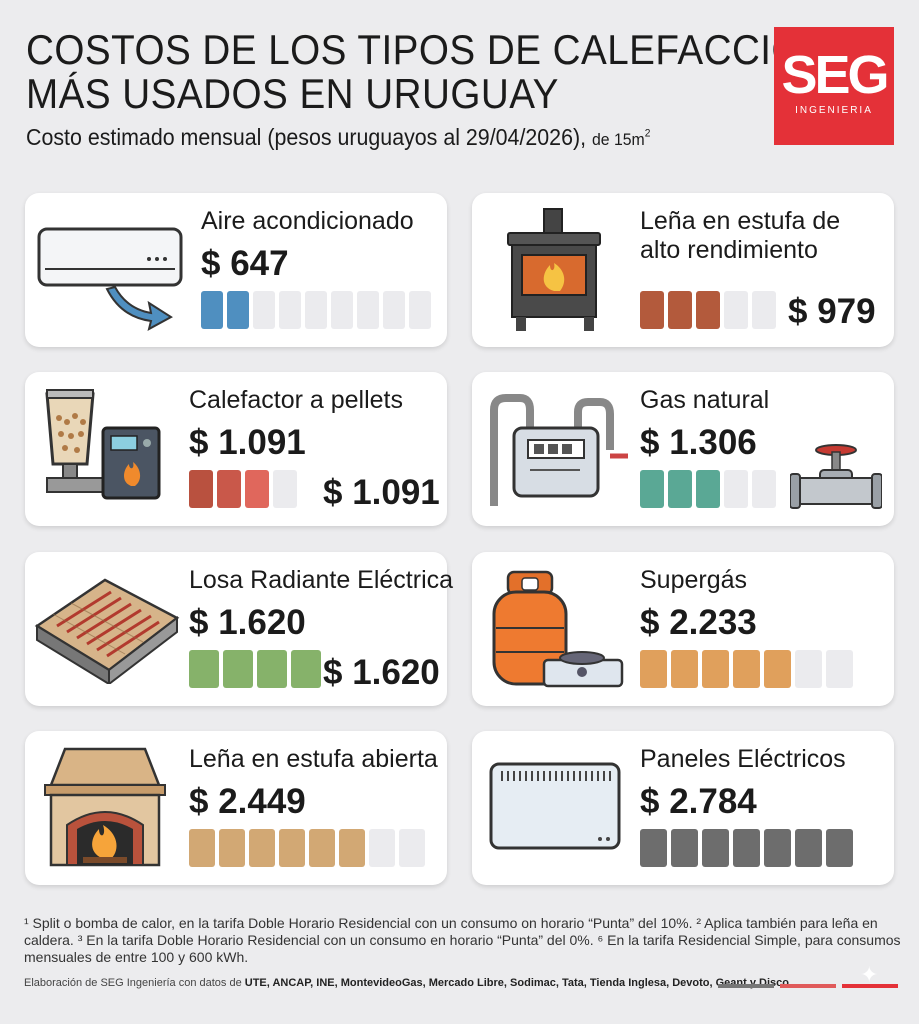 Image resolution: width=919 pixels, height=1024 pixels. I want to click on card-aire-acondicionado: Aire acondicionado $ 647, so click(236, 270).